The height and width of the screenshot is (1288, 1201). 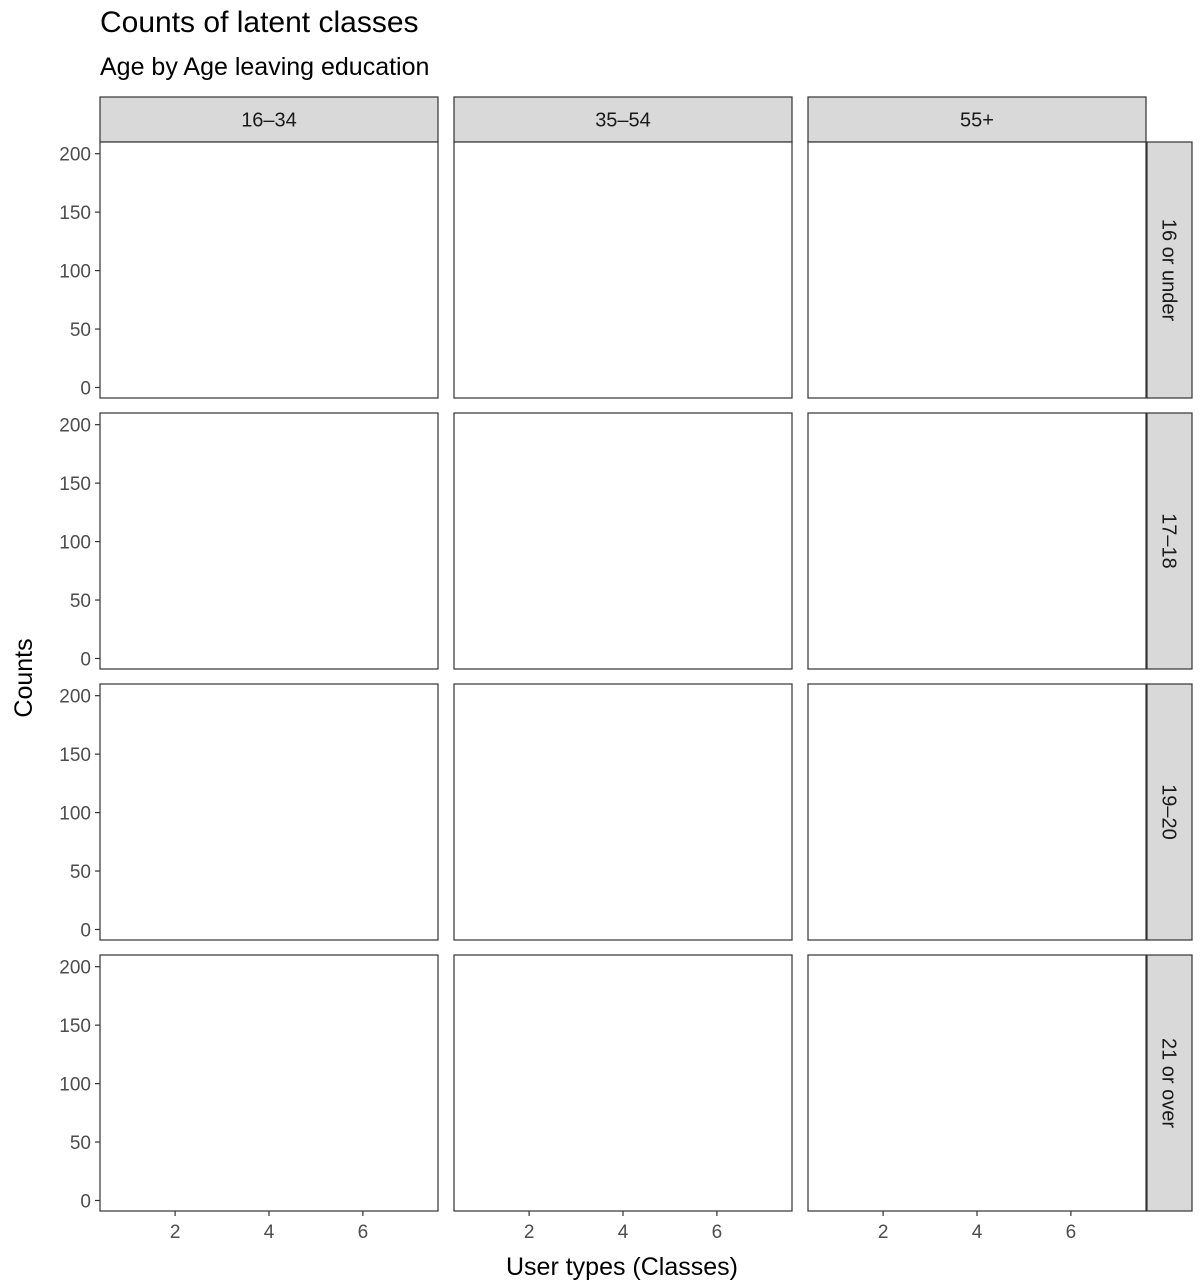 I want to click on column-strip-label: 55+, so click(x=977, y=121).